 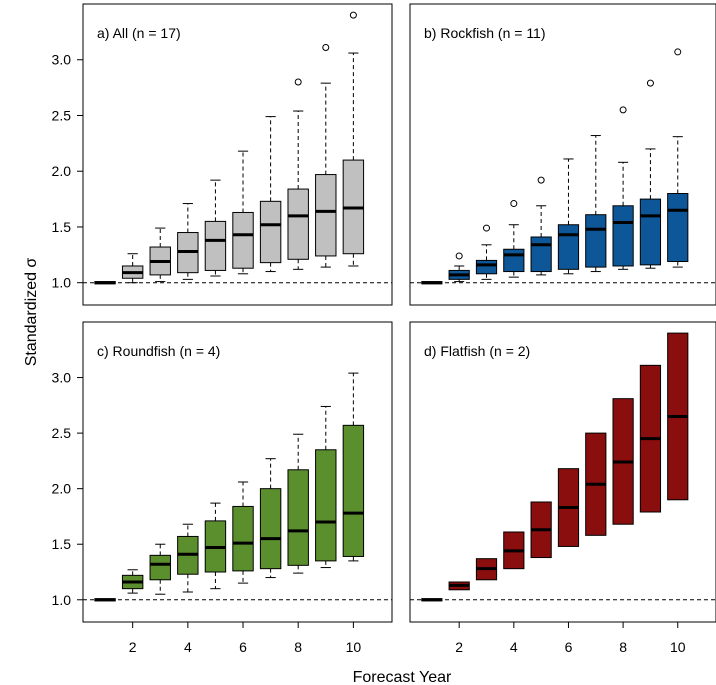 I want to click on x-tick-label: 6, so click(x=243, y=647).